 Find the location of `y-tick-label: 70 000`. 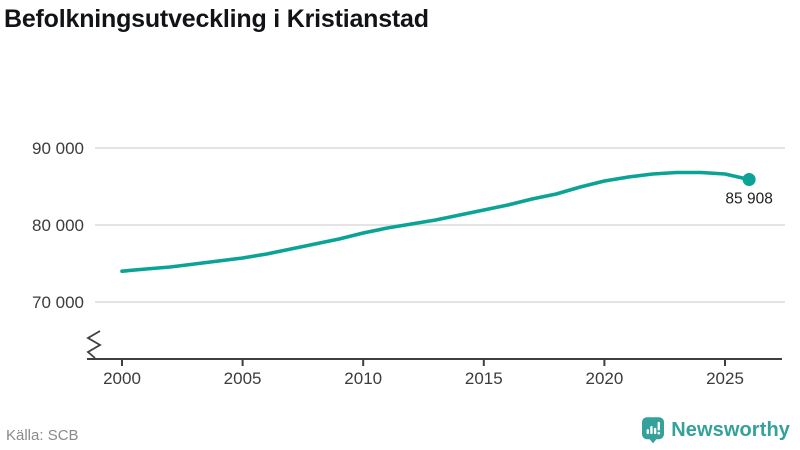

y-tick-label: 70 000 is located at coordinates (58, 302).